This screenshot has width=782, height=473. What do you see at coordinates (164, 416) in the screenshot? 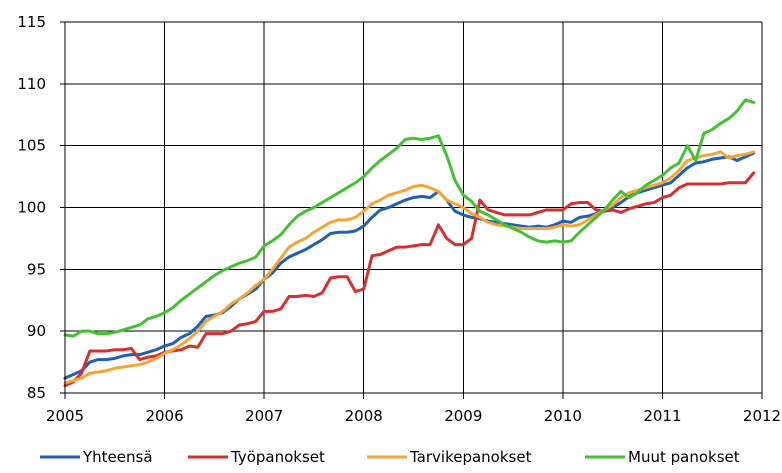
I see `x-tick-label: 2006` at bounding box center [164, 416].